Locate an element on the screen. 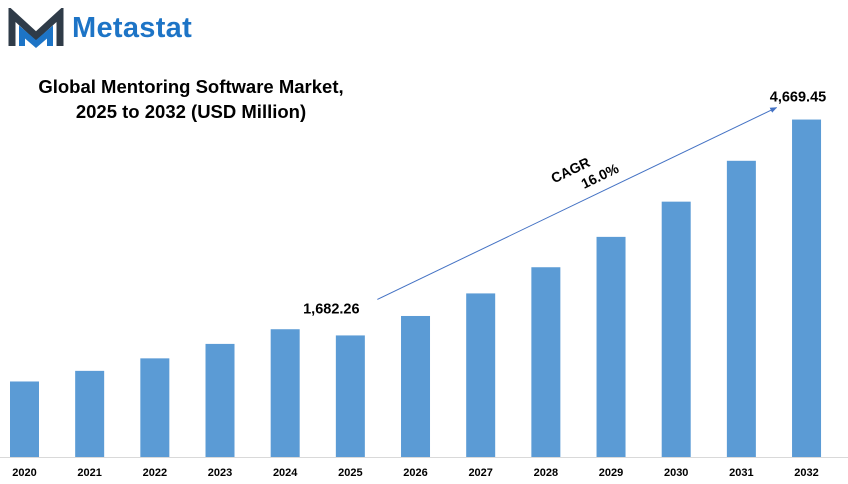  brand-logo: Metastat is located at coordinates (118, 29).